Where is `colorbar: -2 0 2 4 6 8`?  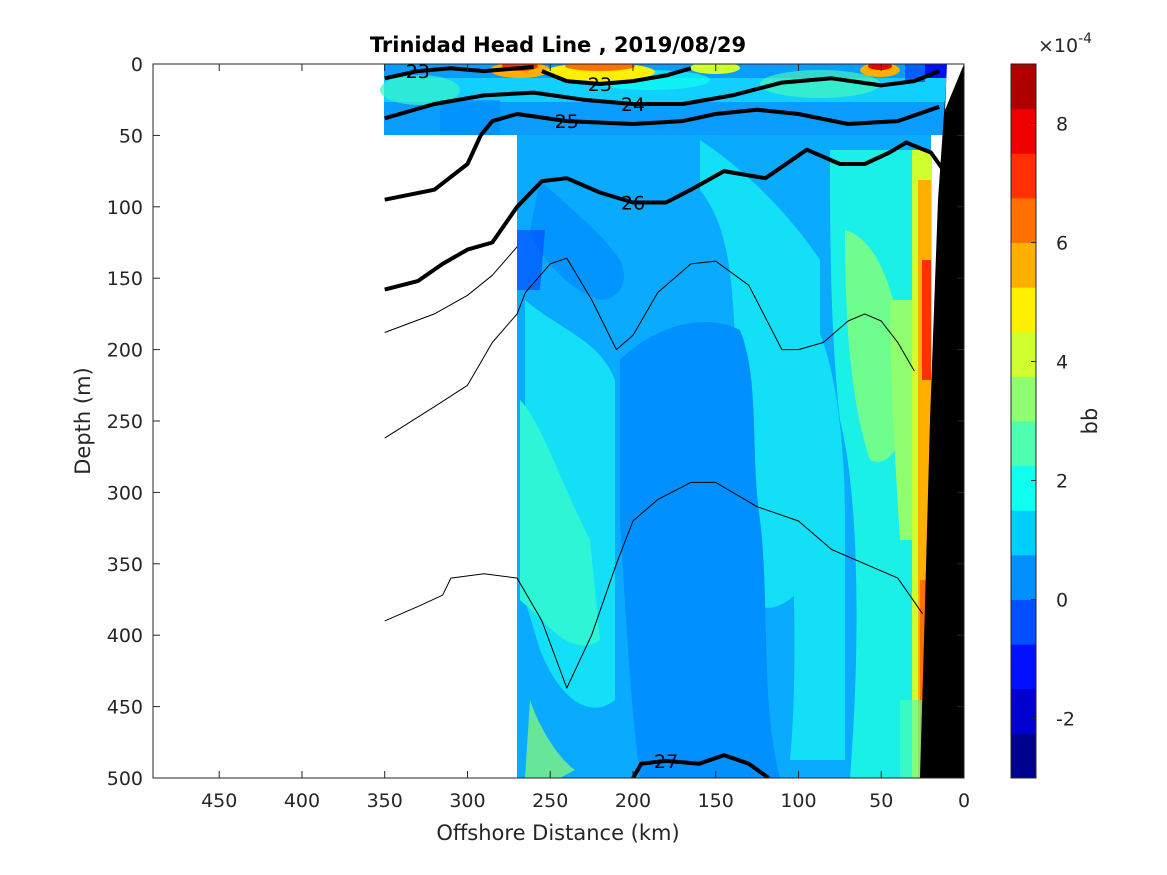
colorbar: -2 0 2 4 6 8 is located at coordinates (1042, 421).